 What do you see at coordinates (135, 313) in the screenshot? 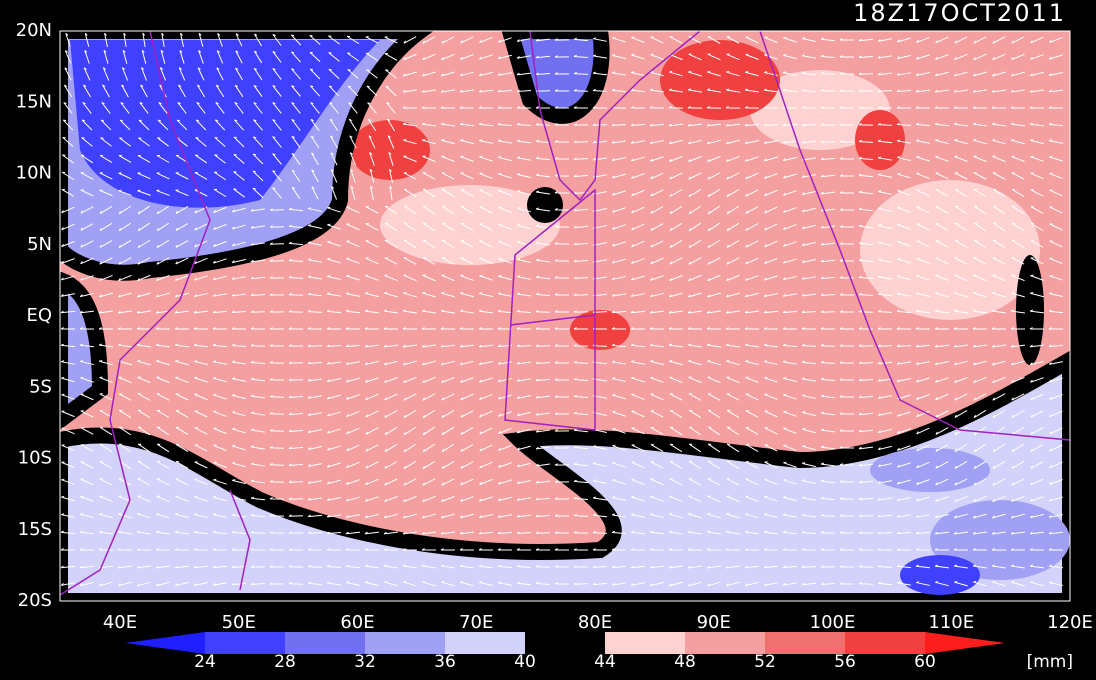
I see `coastline` at bounding box center [135, 313].